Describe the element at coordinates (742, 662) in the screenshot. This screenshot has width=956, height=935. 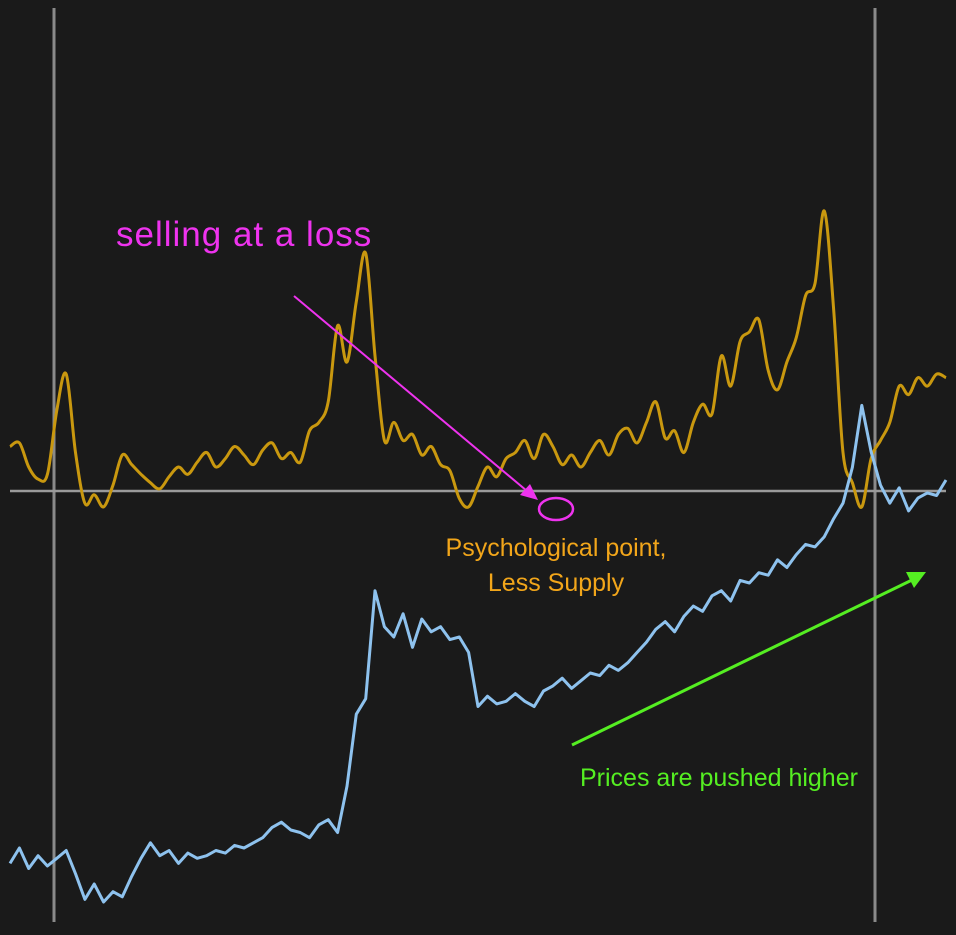
I see `push-arrow-line` at that location.